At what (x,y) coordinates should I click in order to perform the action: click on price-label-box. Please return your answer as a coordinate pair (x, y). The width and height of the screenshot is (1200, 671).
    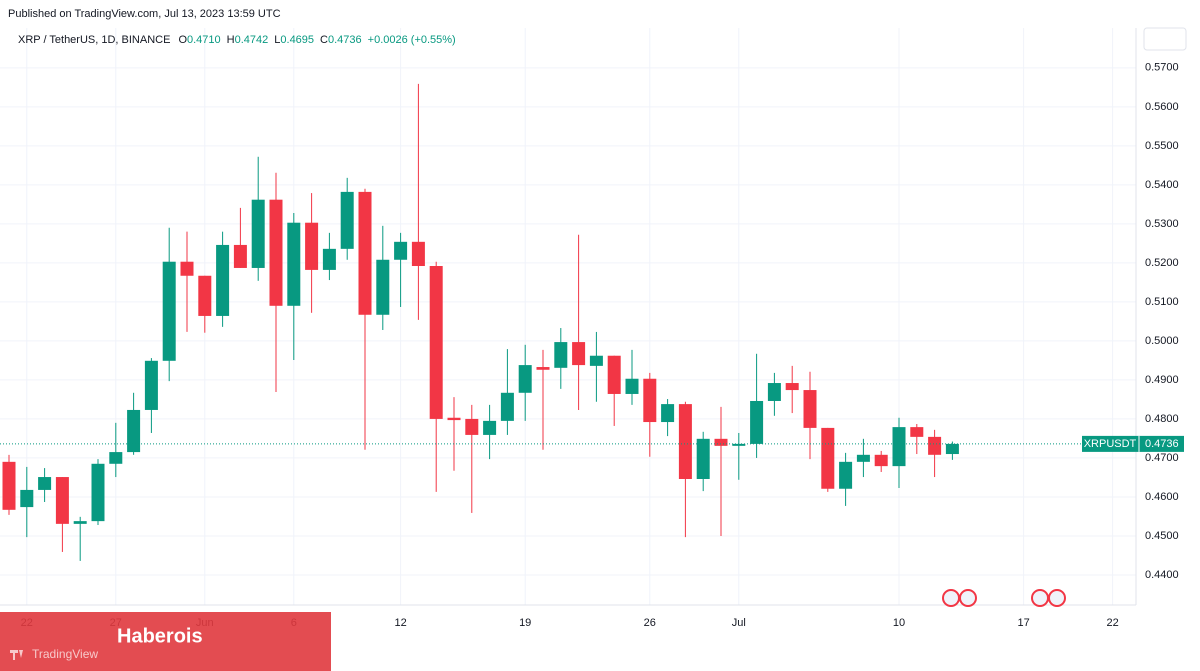
    Looking at the image, I should click on (1133, 443).